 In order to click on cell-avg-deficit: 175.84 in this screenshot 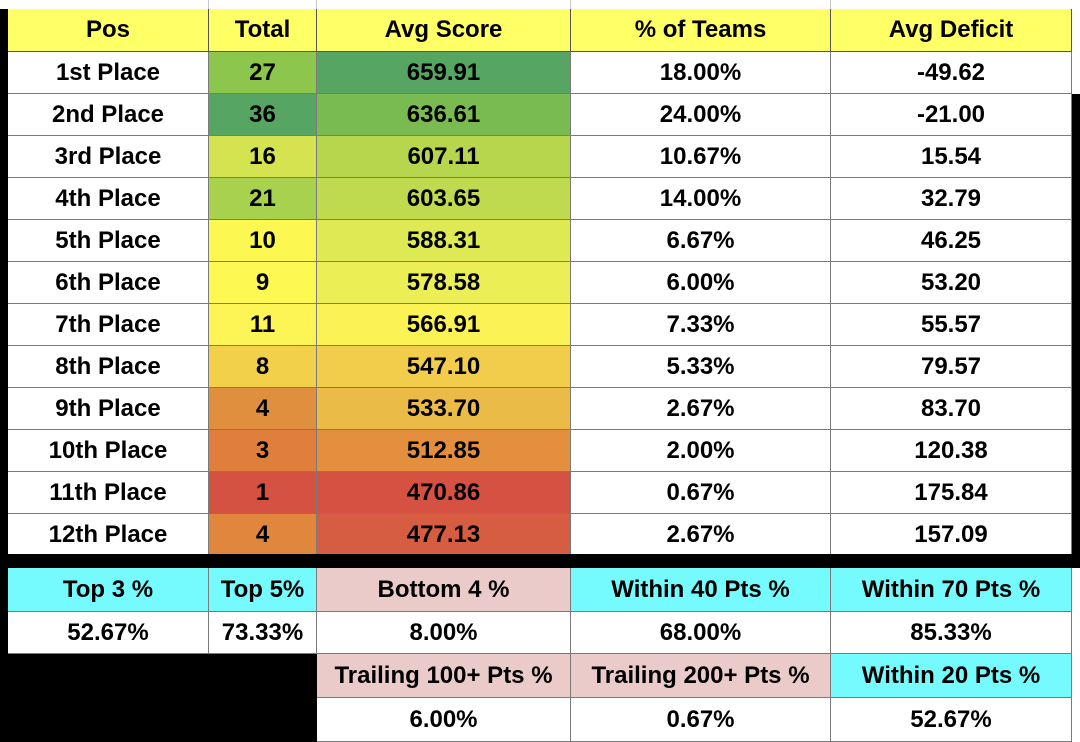, I will do `click(951, 493)`.